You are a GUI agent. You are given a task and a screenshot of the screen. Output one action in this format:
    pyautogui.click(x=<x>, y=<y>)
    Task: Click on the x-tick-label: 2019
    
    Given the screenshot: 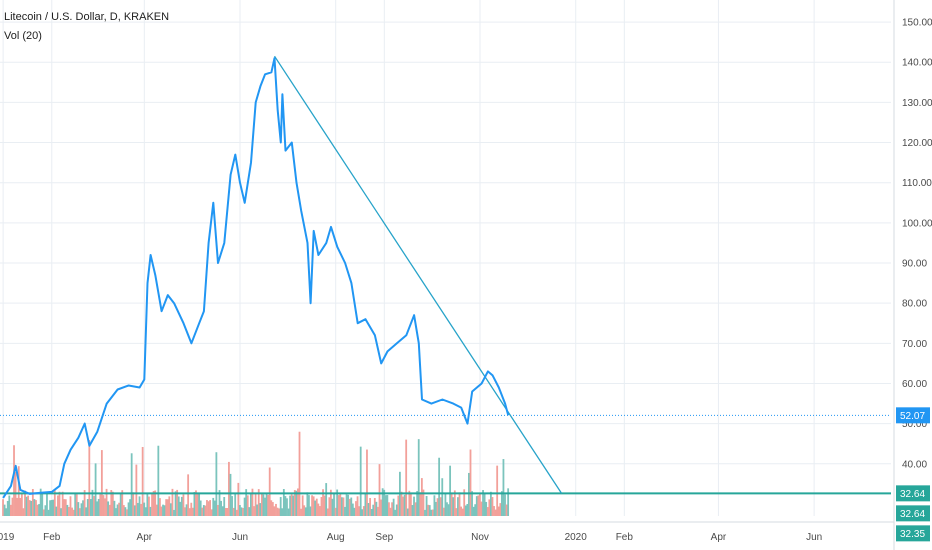 What is the action you would take?
    pyautogui.click(x=7, y=537)
    